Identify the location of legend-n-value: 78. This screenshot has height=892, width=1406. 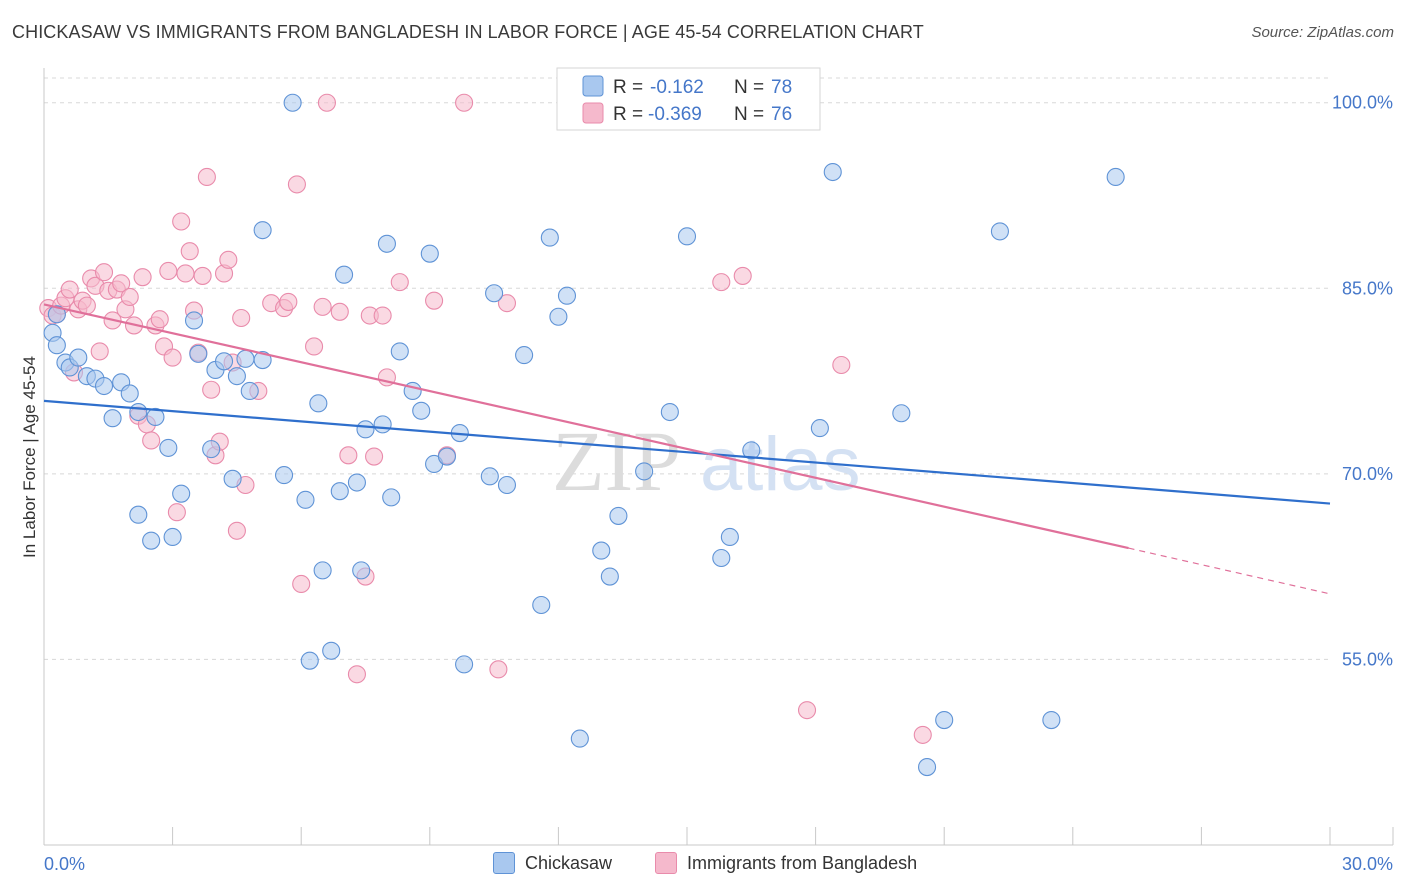
(781, 87).